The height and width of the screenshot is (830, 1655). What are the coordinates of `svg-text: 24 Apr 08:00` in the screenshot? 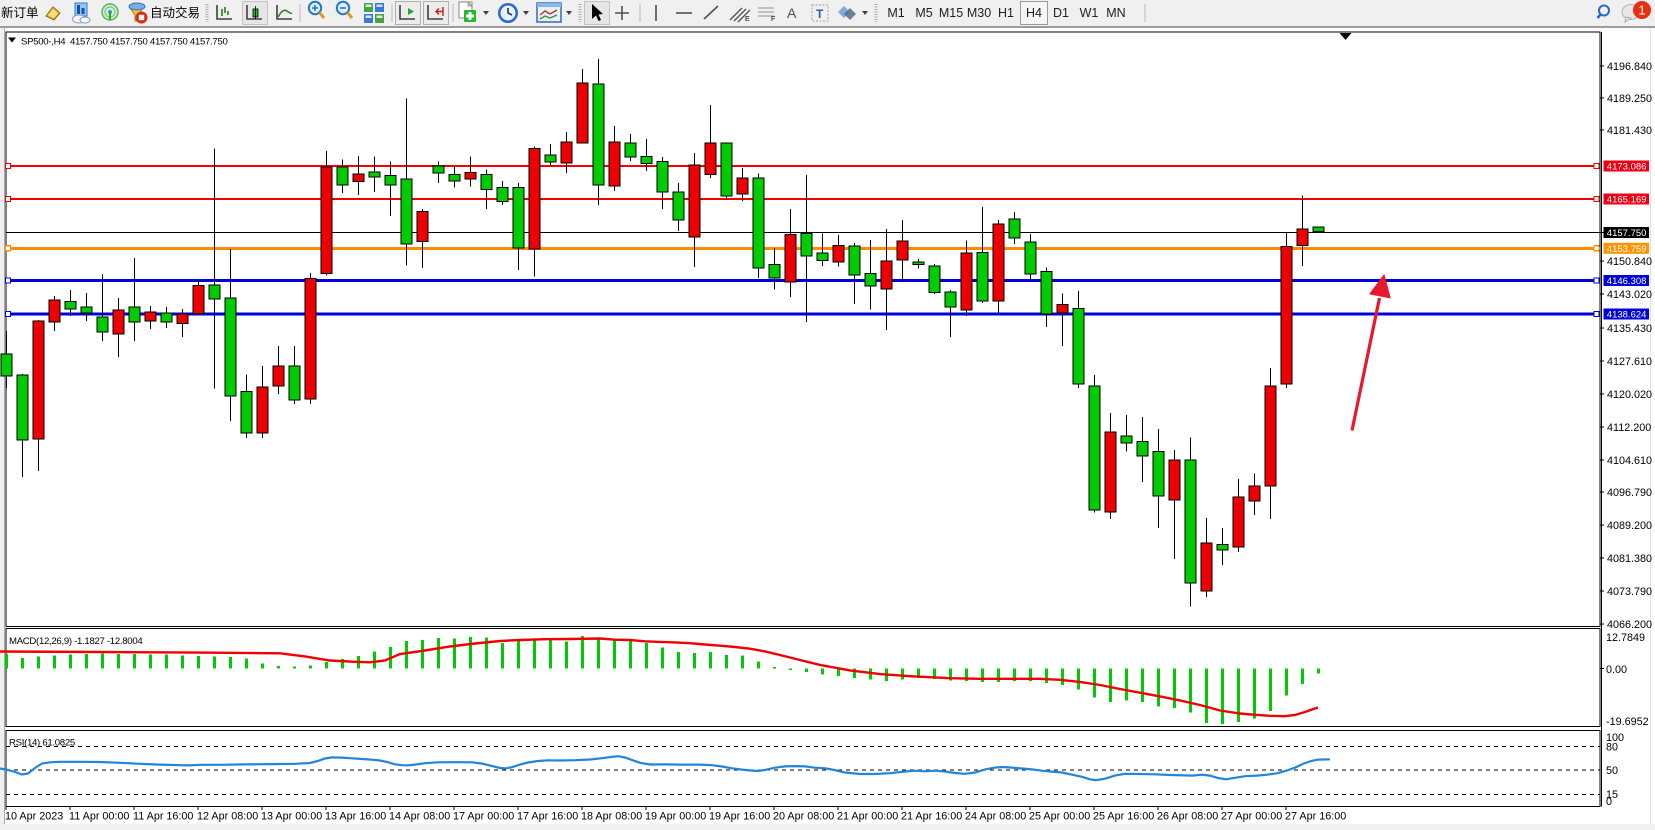 It's located at (995, 817).